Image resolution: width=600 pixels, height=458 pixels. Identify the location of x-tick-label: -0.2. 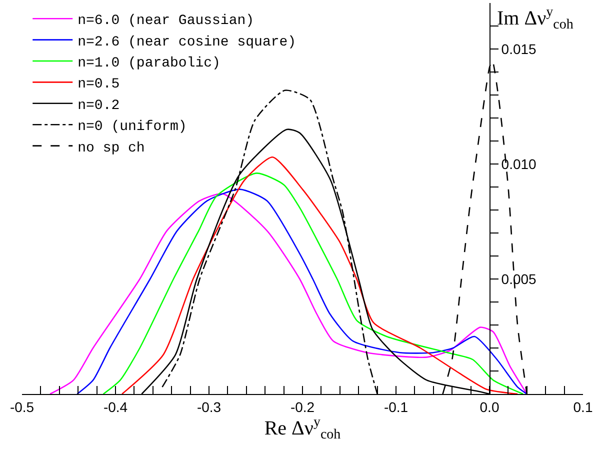
(302, 406).